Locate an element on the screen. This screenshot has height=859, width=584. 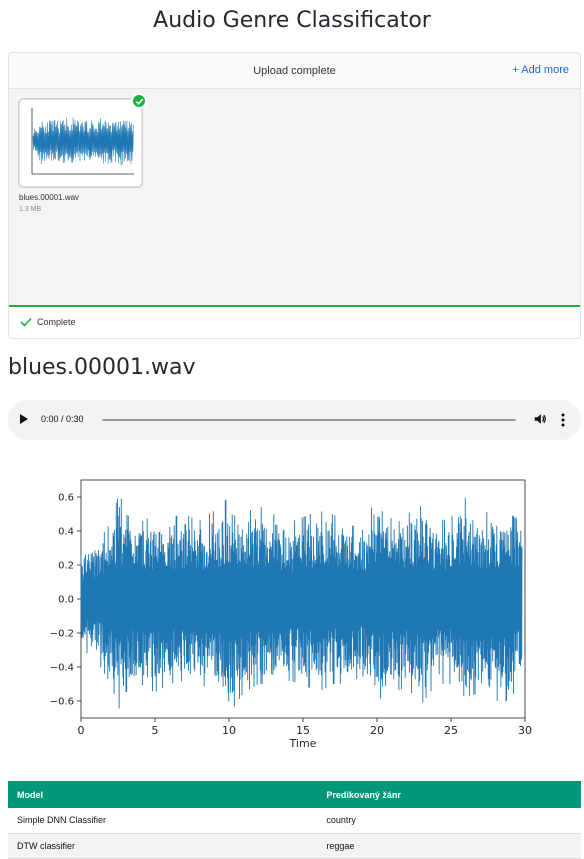
thumbnail-waveform is located at coordinates (82, 141).